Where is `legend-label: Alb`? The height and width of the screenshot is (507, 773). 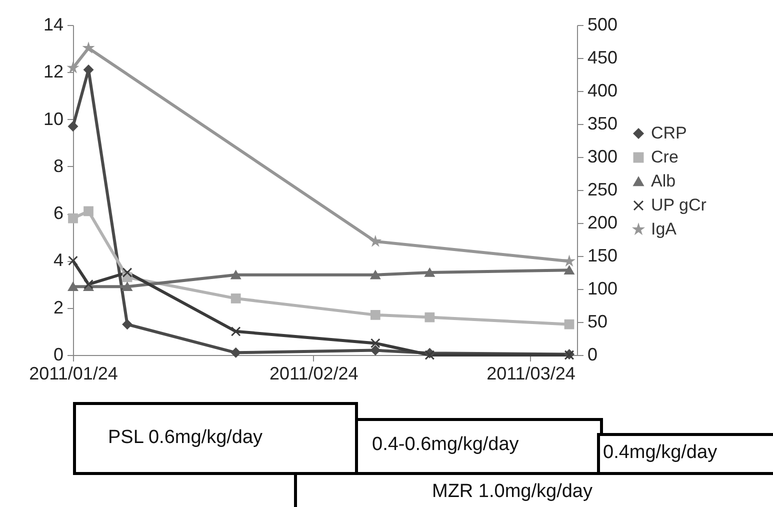 legend-label: Alb is located at coordinates (663, 181).